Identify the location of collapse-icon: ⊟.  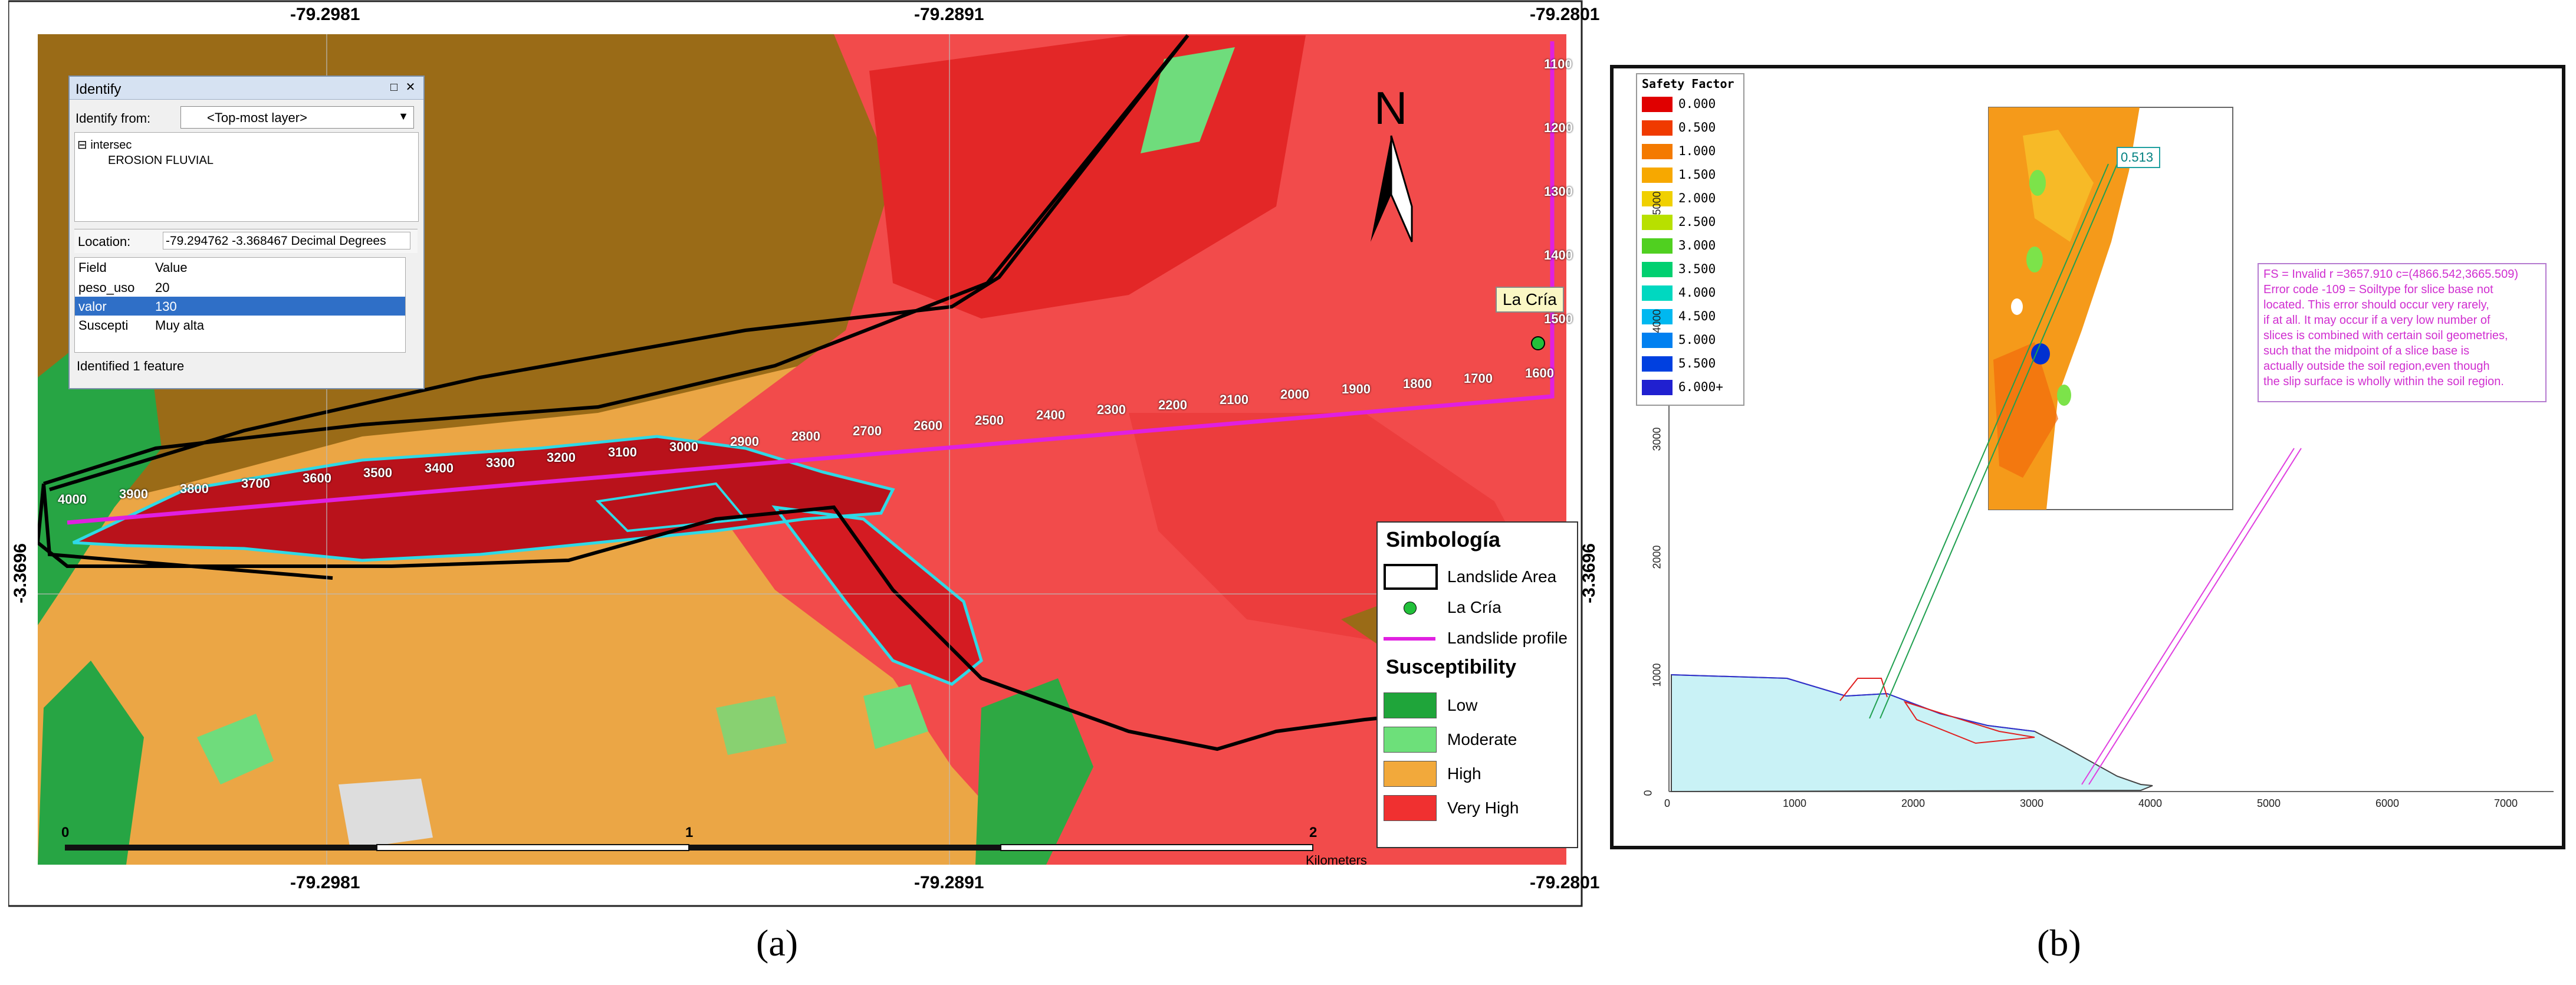
(82, 145).